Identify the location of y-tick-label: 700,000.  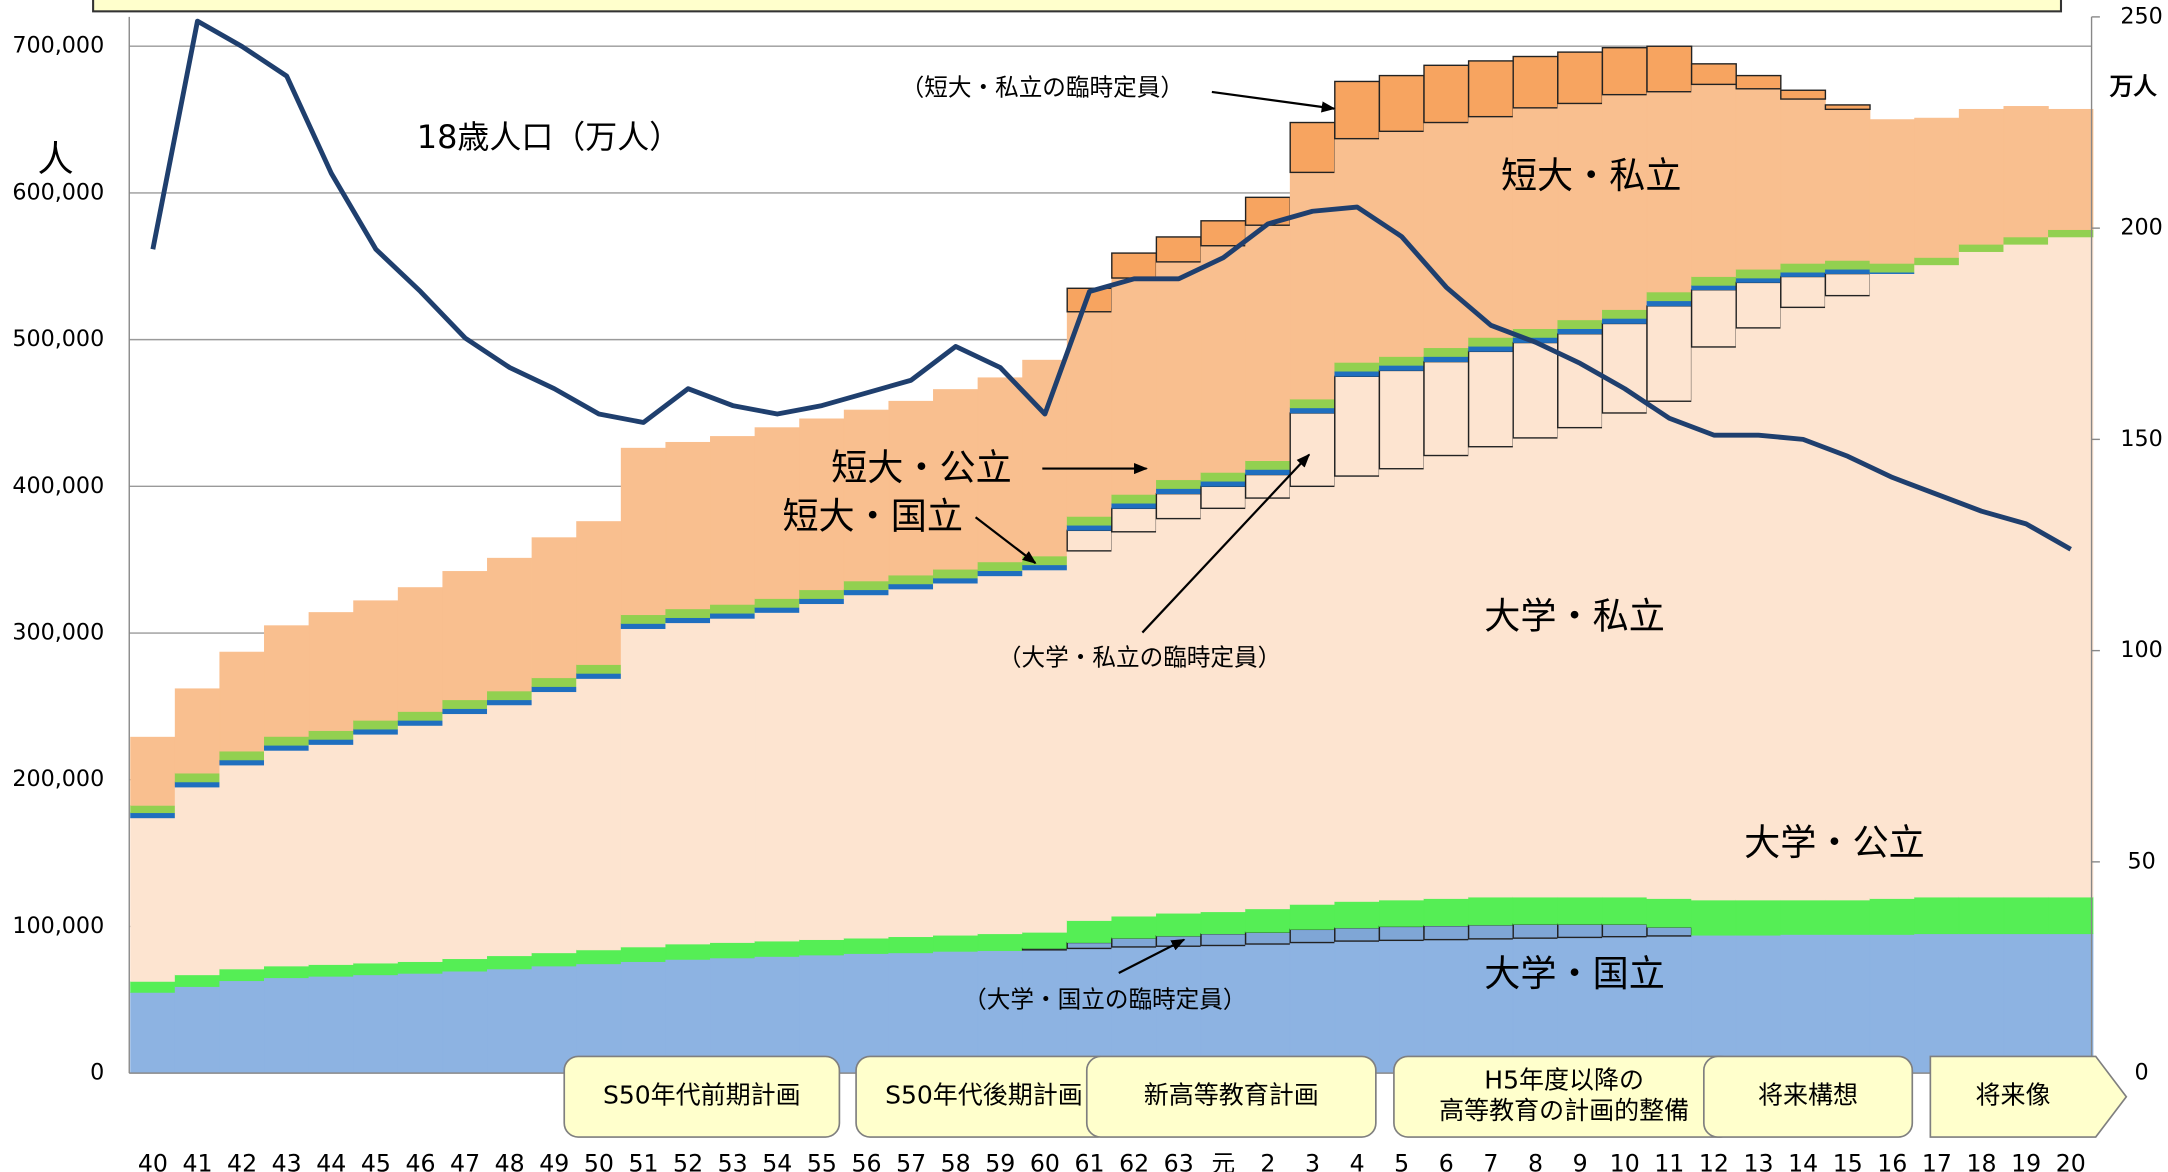
(58, 46).